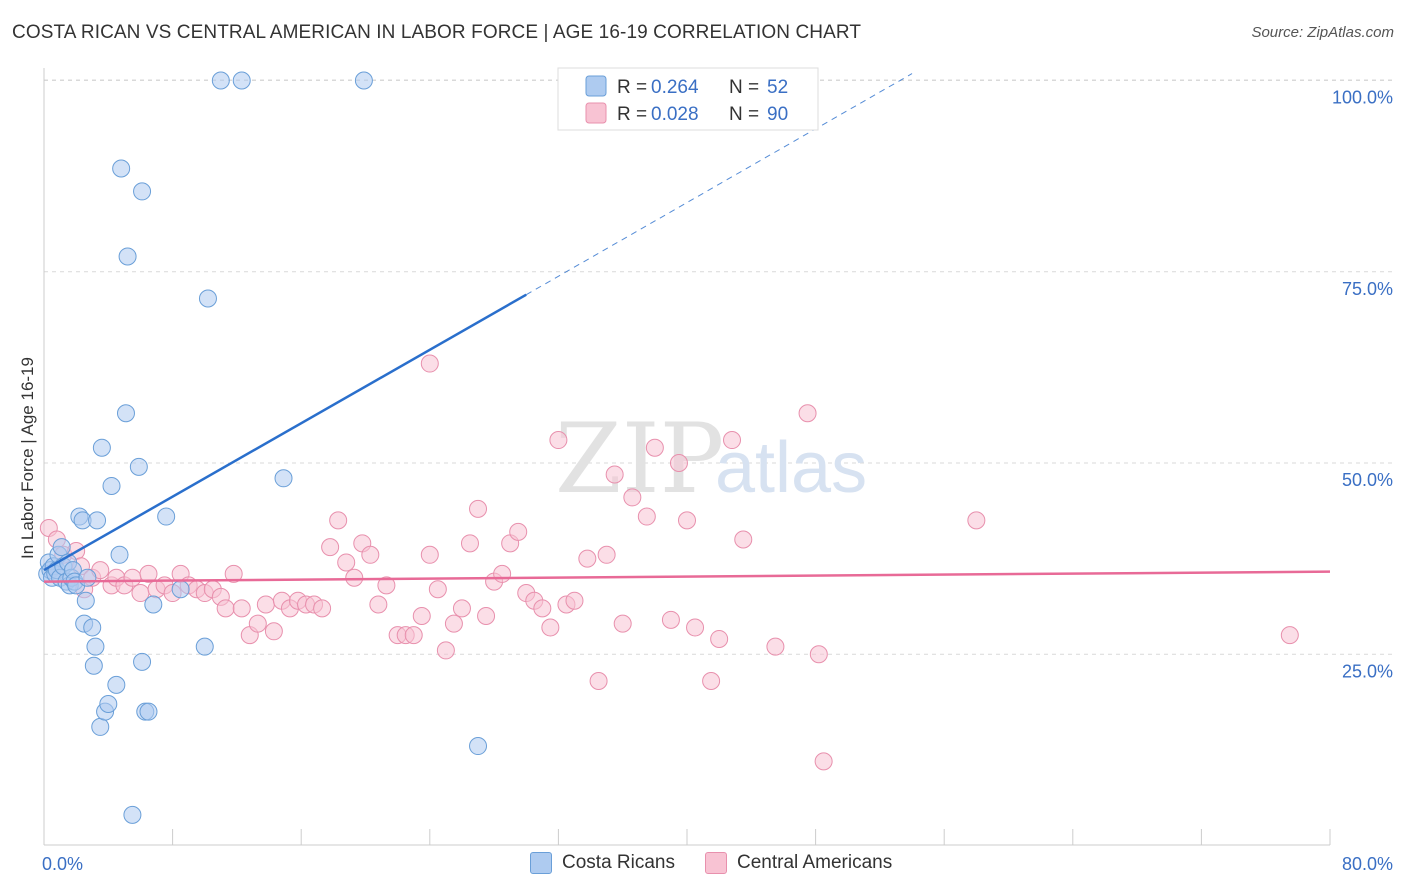 The height and width of the screenshot is (892, 1406). What do you see at coordinates (688, 99) in the screenshot?
I see `legend-top: R = 0.264 N = 52 R = 0.028 N = 90` at bounding box center [688, 99].